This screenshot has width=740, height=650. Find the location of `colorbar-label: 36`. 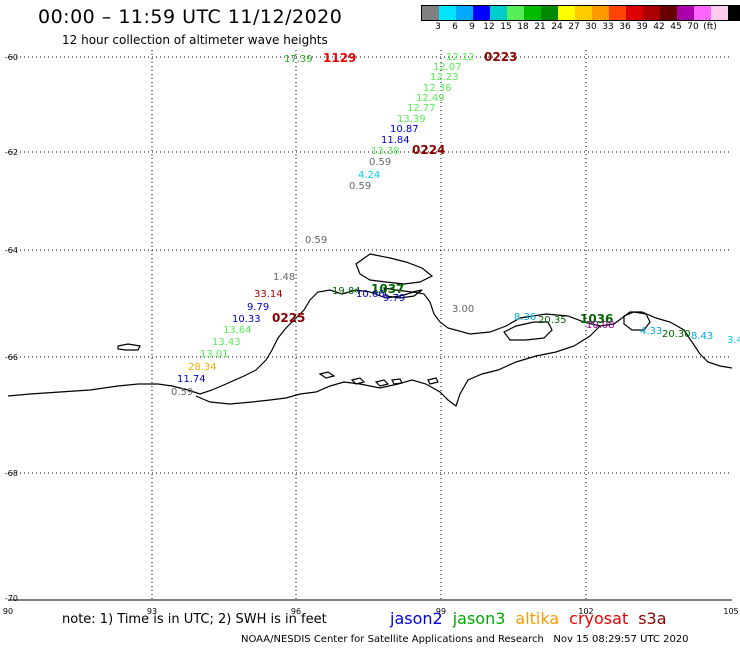

colorbar-label: 36 is located at coordinates (625, 27).